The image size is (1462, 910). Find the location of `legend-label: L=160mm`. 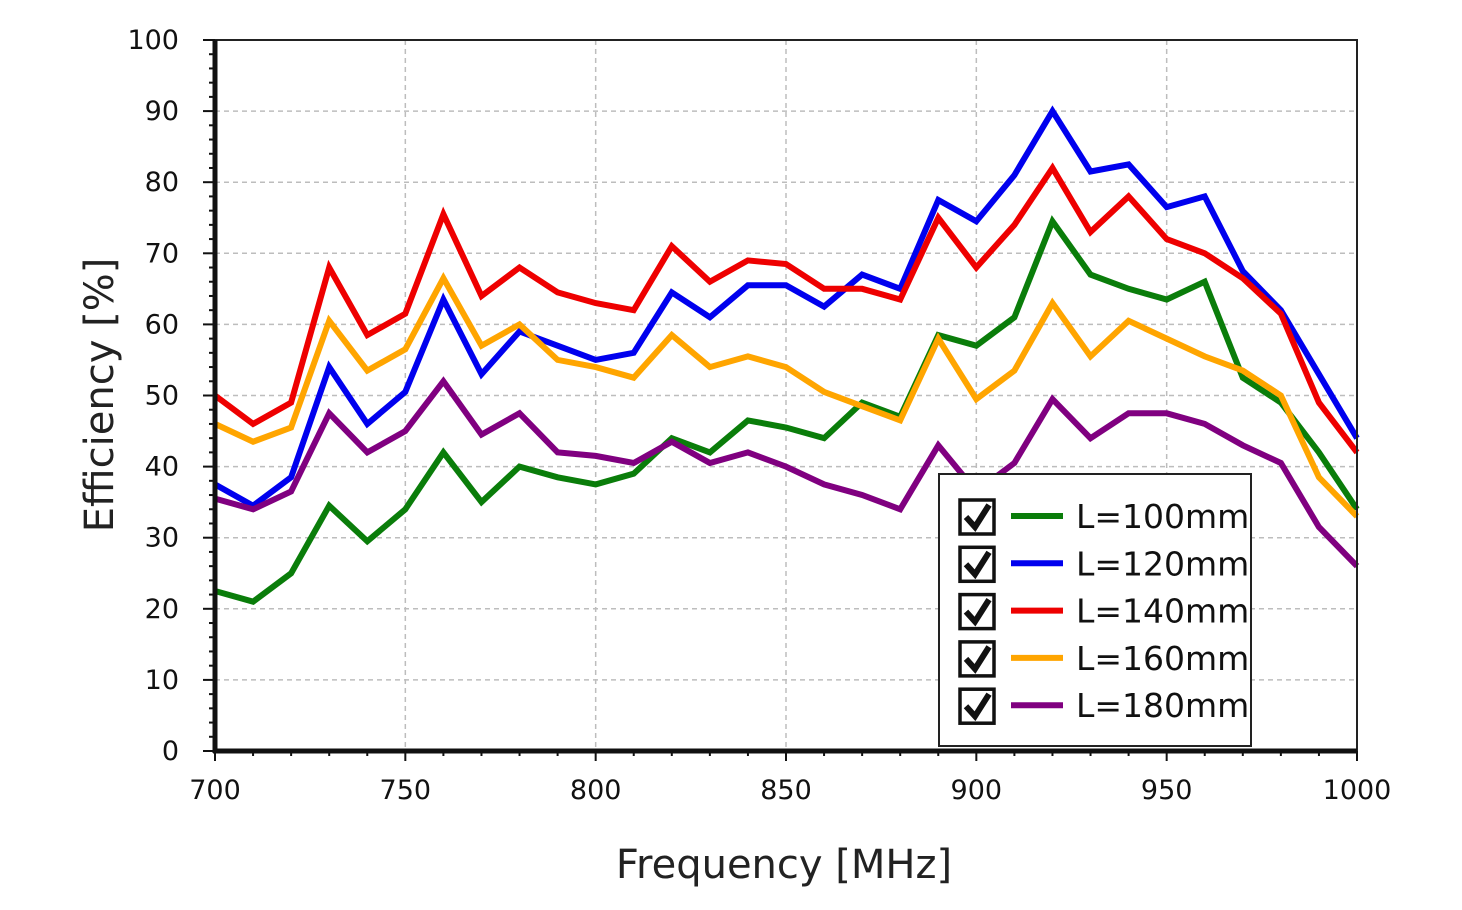

legend-label: L=160mm is located at coordinates (1162, 658).